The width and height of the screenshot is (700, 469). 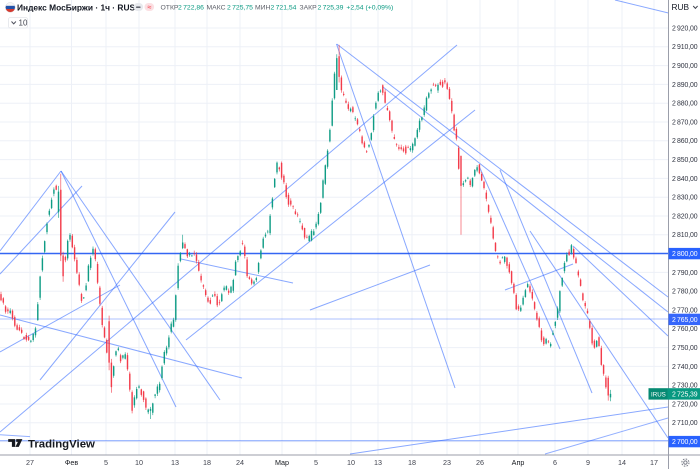 What do you see at coordinates (685, 423) in the screenshot?
I see `svg-text: 2 710,00` at bounding box center [685, 423].